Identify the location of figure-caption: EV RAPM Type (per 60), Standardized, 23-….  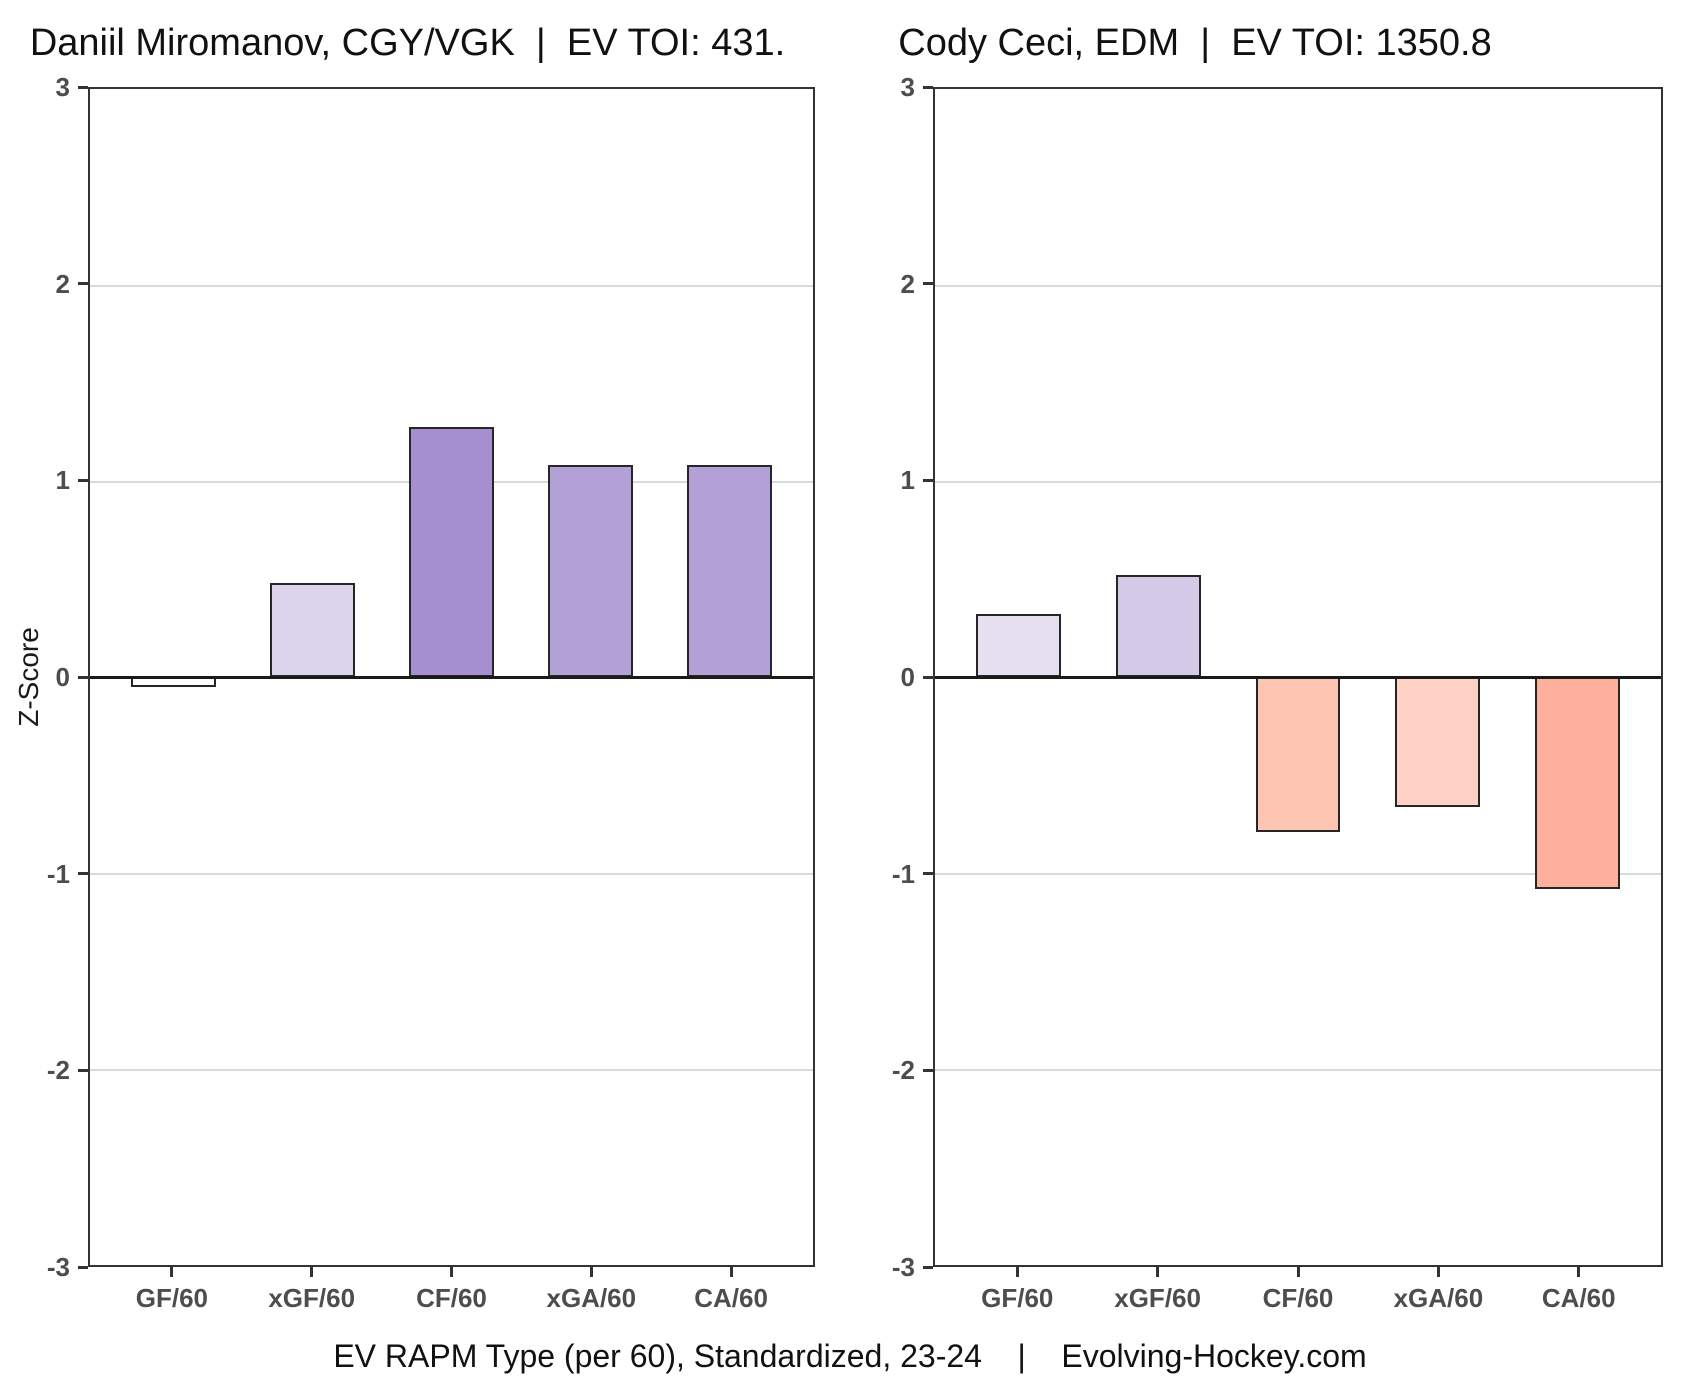
(850, 1356).